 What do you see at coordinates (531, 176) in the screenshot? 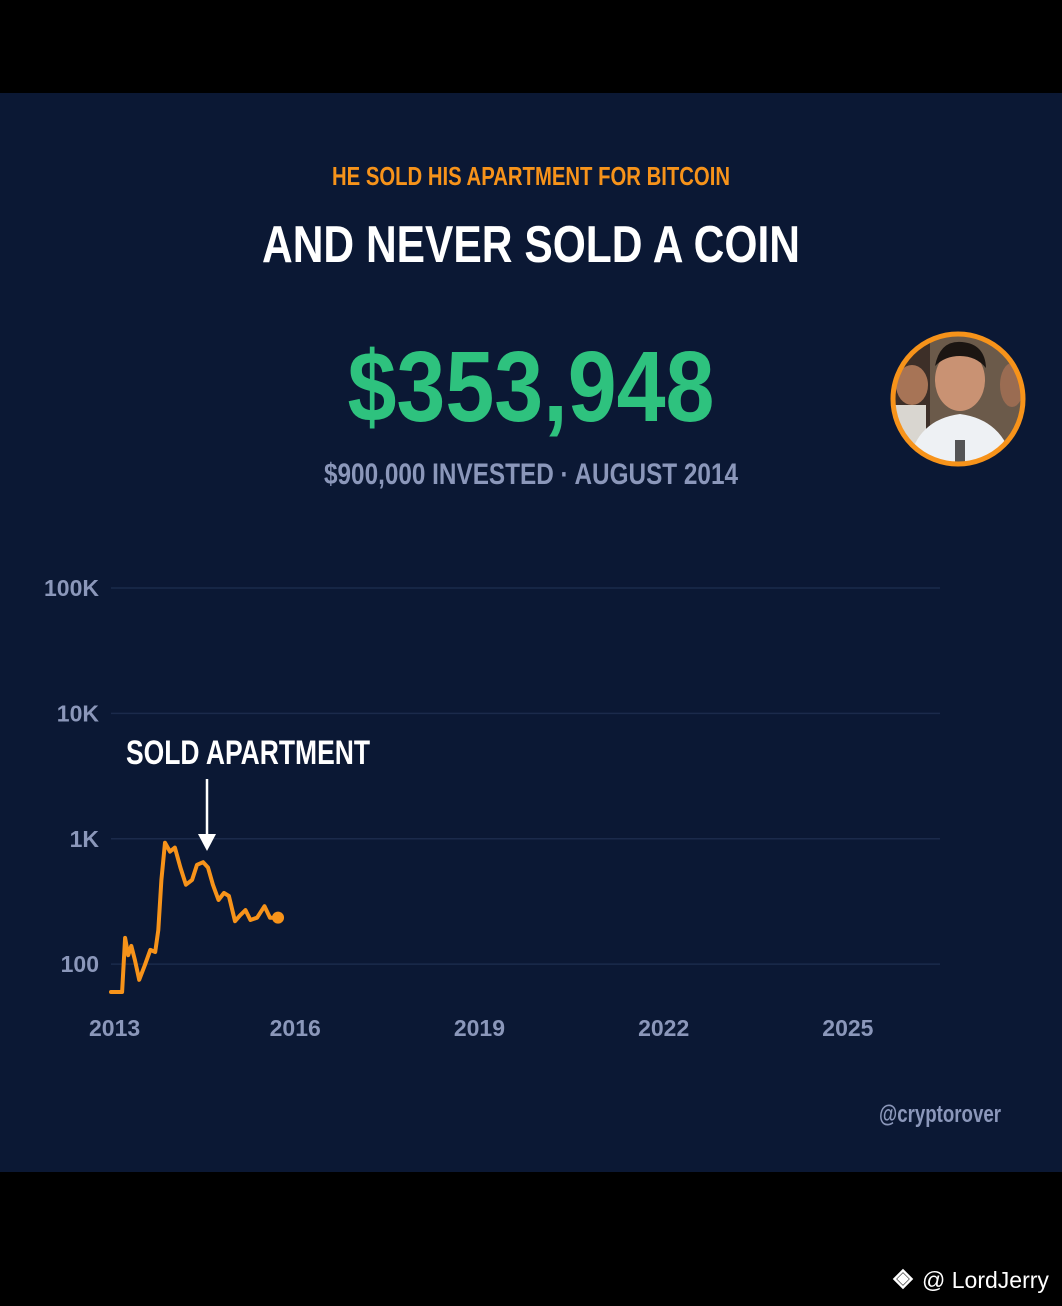
I see `kicker: HE SOLD HIS APARTMENT FOR BITCOIN` at bounding box center [531, 176].